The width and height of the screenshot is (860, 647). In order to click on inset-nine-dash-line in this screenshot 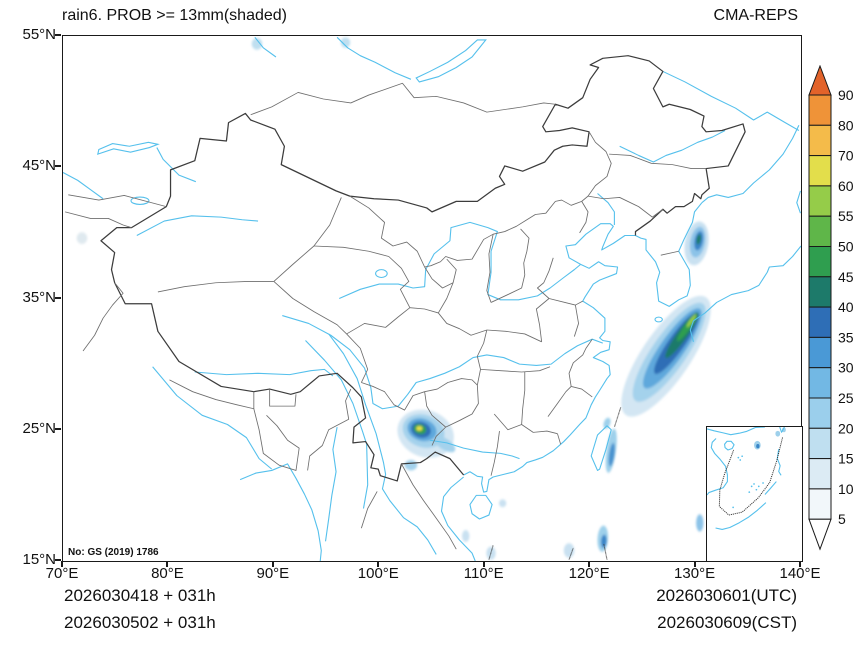, I will do `click(750, 477)`.